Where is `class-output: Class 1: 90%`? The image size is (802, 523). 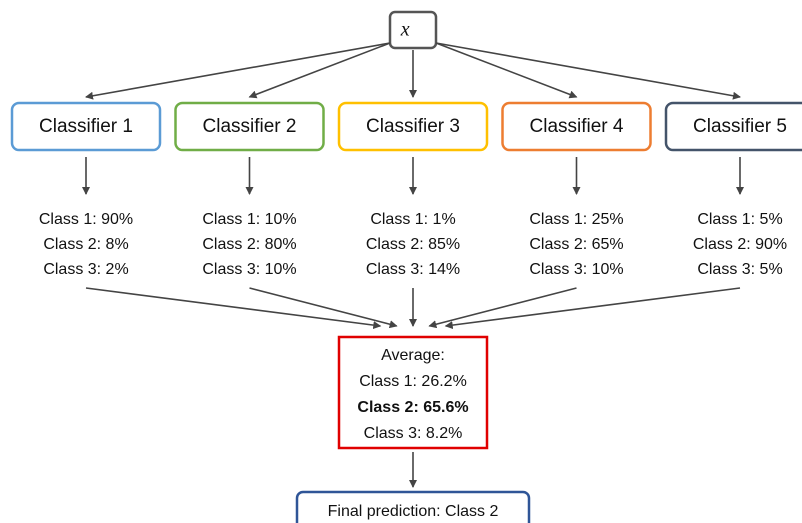 class-output: Class 1: 90% is located at coordinates (86, 219).